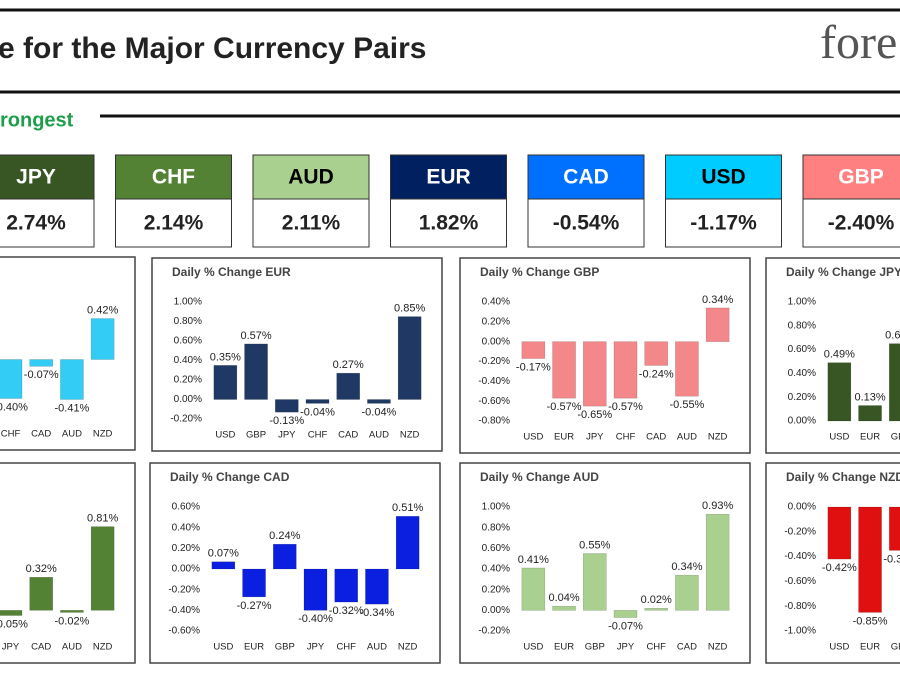  I want to click on currency-name: AUD, so click(311, 177).